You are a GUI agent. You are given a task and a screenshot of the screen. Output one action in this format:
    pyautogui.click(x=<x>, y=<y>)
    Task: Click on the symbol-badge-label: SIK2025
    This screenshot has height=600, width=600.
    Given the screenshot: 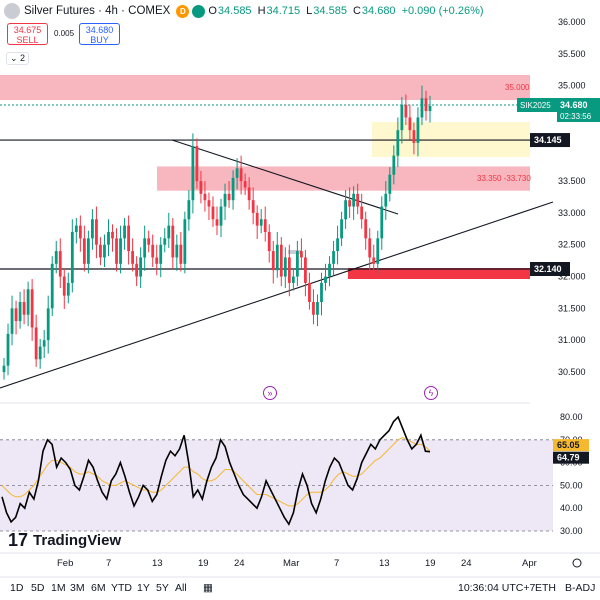 What is the action you would take?
    pyautogui.click(x=535, y=105)
    